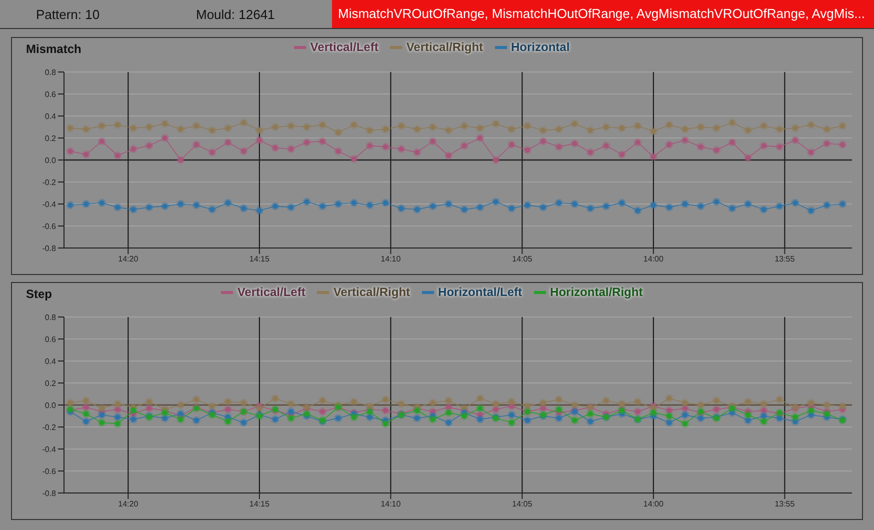 This screenshot has width=874, height=530. Describe the element at coordinates (596, 292) in the screenshot. I see `legend-label: Horizontal/Right` at that location.